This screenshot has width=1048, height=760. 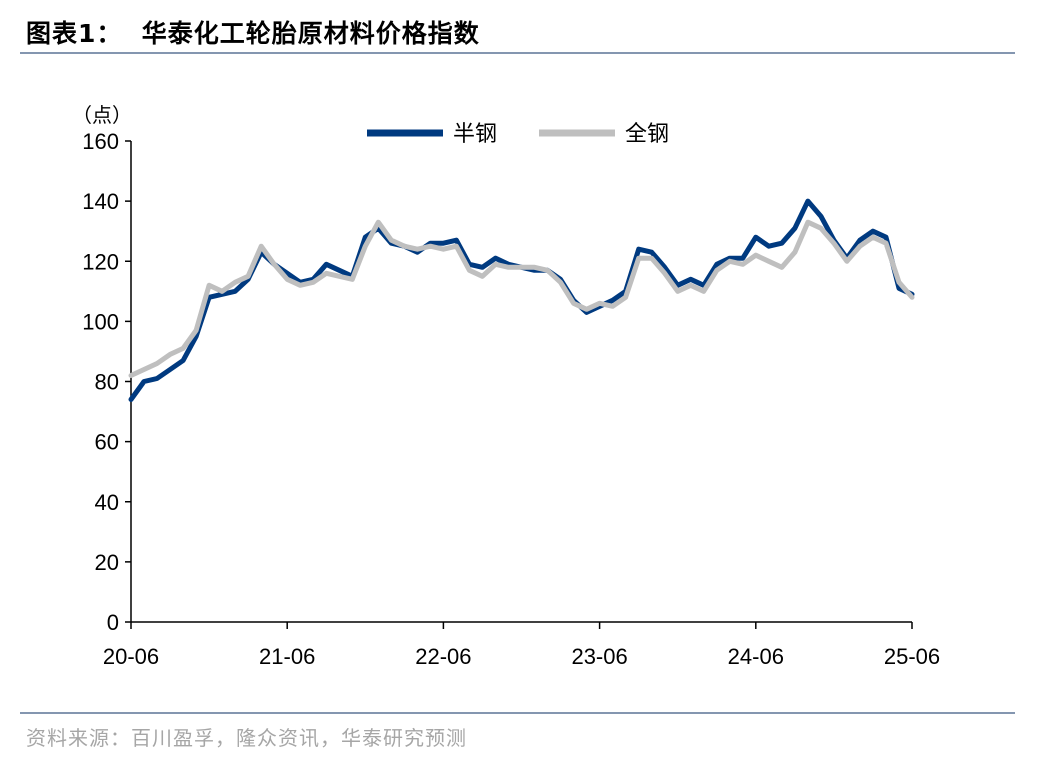 I want to click on y-tick-label: 140, so click(x=100, y=201).